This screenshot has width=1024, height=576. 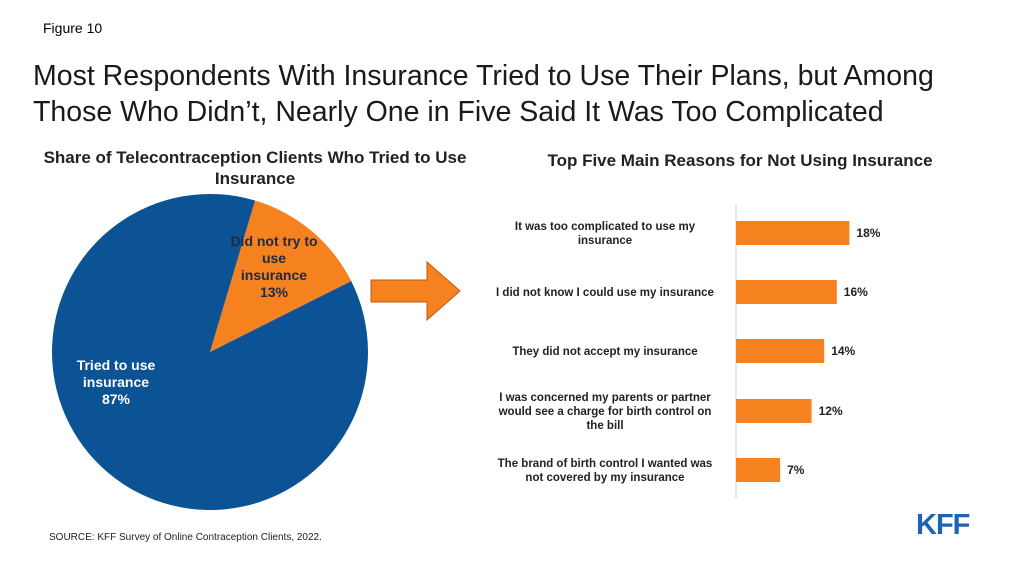 What do you see at coordinates (831, 411) in the screenshot?
I see `bar-value-label-4: 12%` at bounding box center [831, 411].